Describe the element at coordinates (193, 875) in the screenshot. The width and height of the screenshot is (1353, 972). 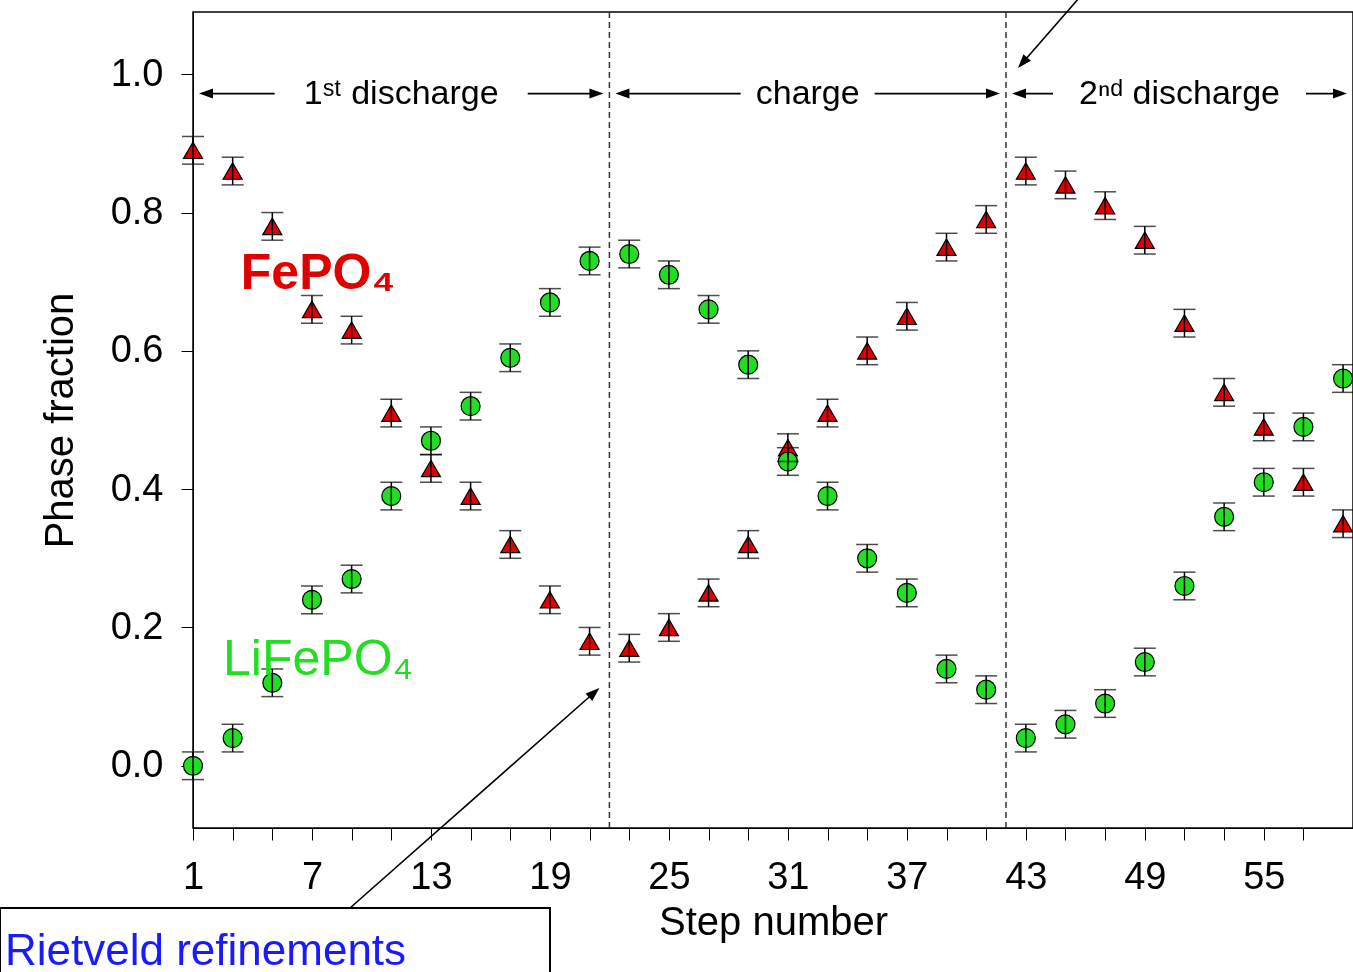
I see `x-tick-label: 1` at that location.